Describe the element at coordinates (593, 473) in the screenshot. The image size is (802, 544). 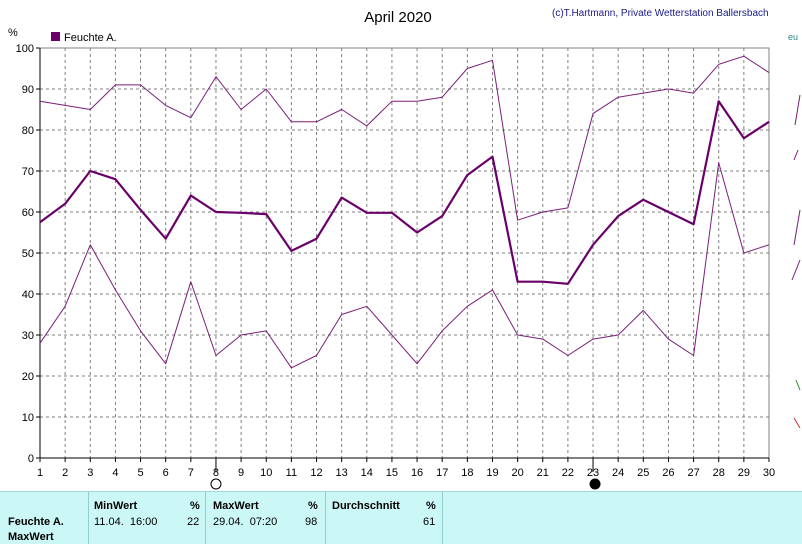
I see `x-tick-label: 23` at that location.